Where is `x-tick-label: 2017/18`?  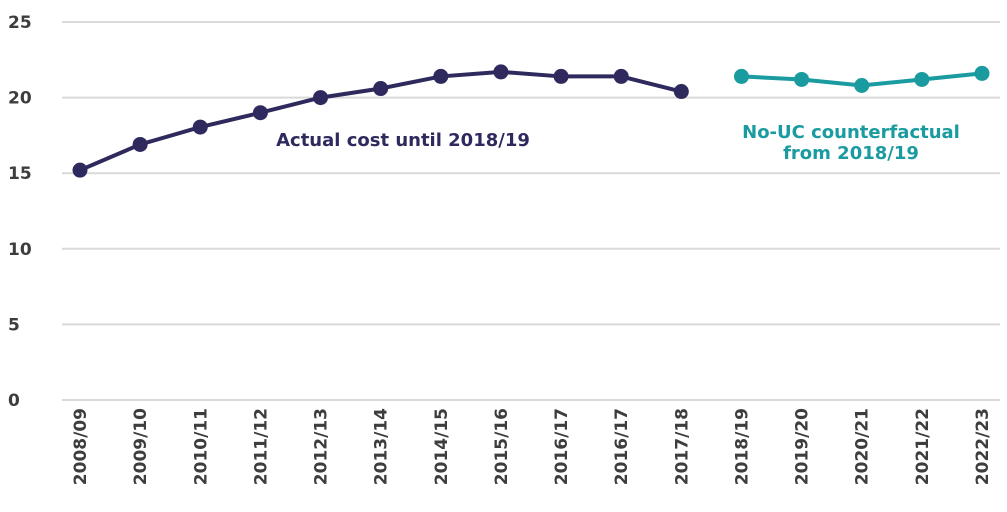
x-tick-label: 2017/18 is located at coordinates (682, 446).